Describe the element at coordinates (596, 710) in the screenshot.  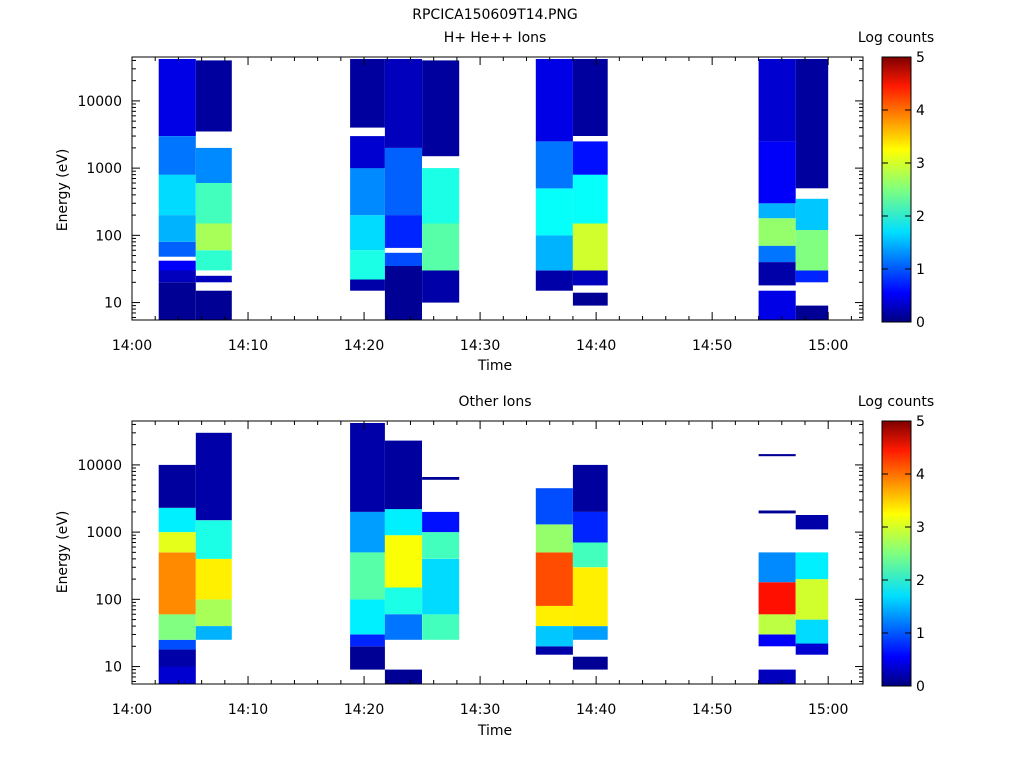
I see `x-tick-label: 14:40` at that location.